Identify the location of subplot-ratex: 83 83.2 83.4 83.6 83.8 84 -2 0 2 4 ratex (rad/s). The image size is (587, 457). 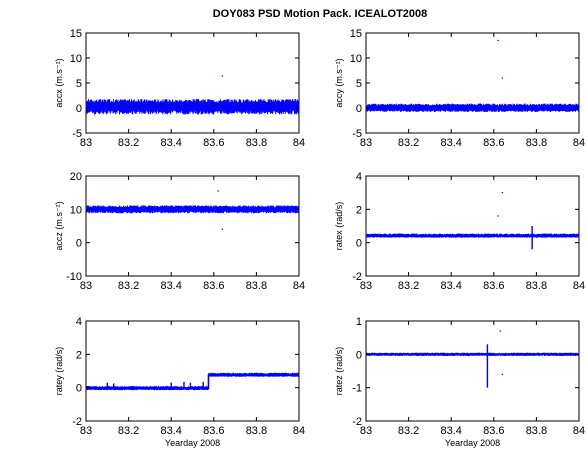
(459, 231).